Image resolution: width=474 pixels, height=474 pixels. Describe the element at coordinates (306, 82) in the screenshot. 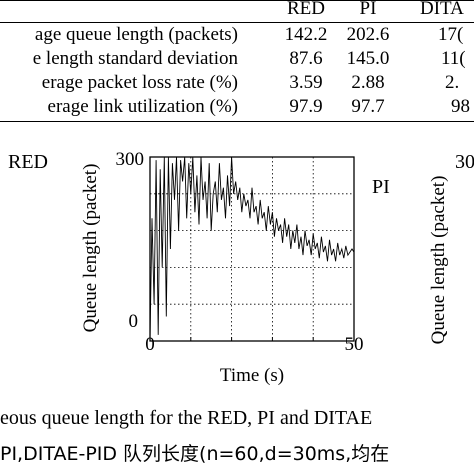

I see `cell-red-loss-rate: 3.59` at that location.